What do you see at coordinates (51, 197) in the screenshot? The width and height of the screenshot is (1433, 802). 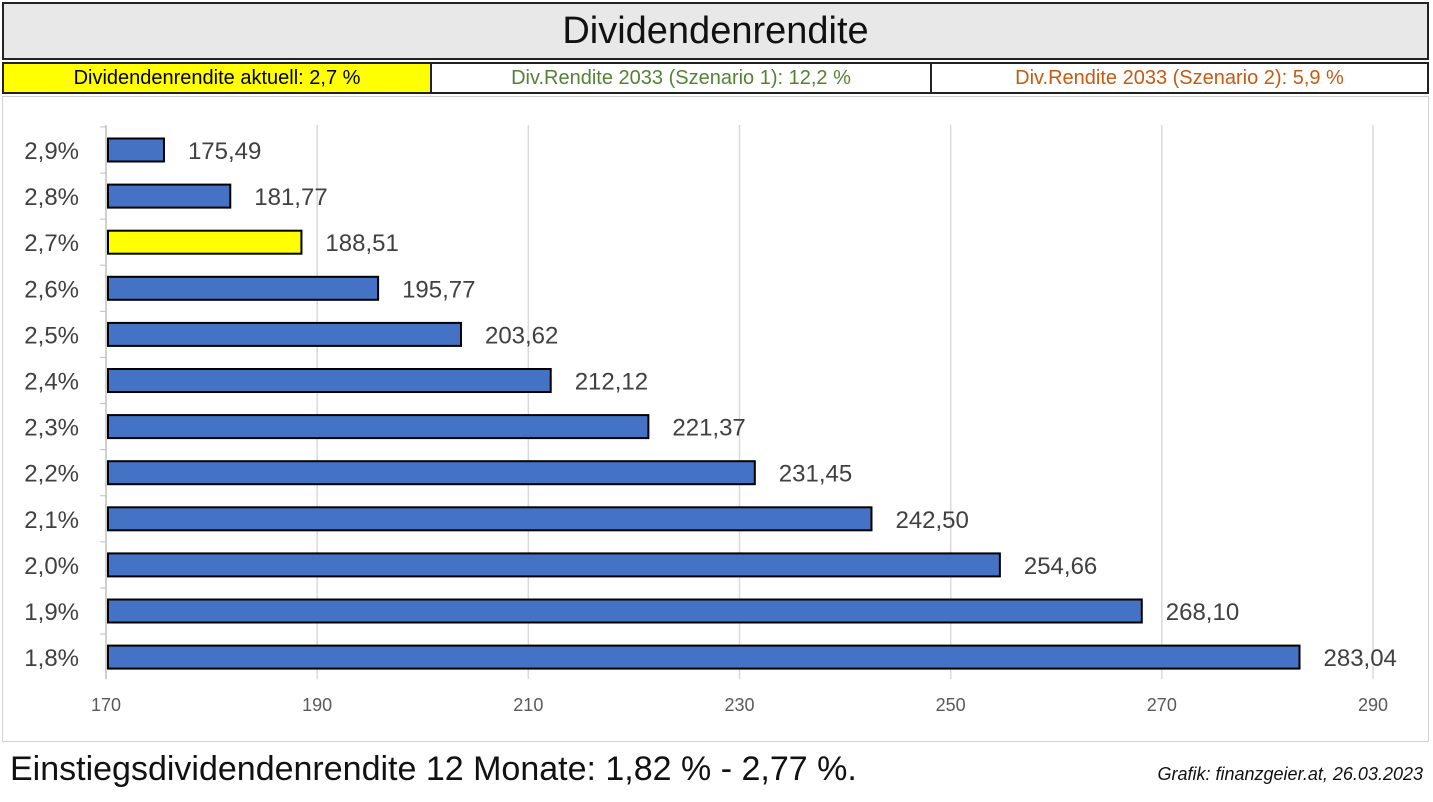 I see `y-tick-label: 2,8%` at bounding box center [51, 197].